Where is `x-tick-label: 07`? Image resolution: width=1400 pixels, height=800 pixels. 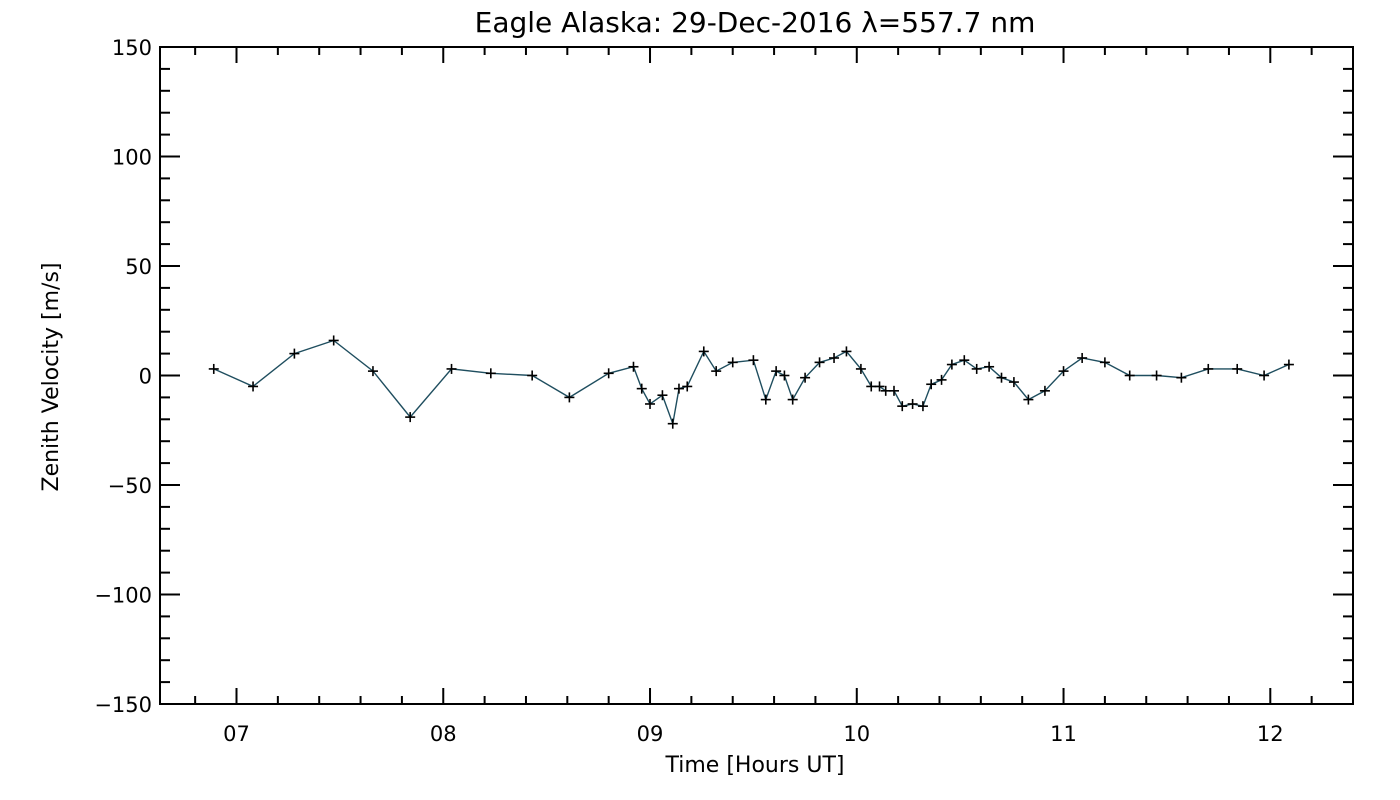 x-tick-label: 07 is located at coordinates (236, 734).